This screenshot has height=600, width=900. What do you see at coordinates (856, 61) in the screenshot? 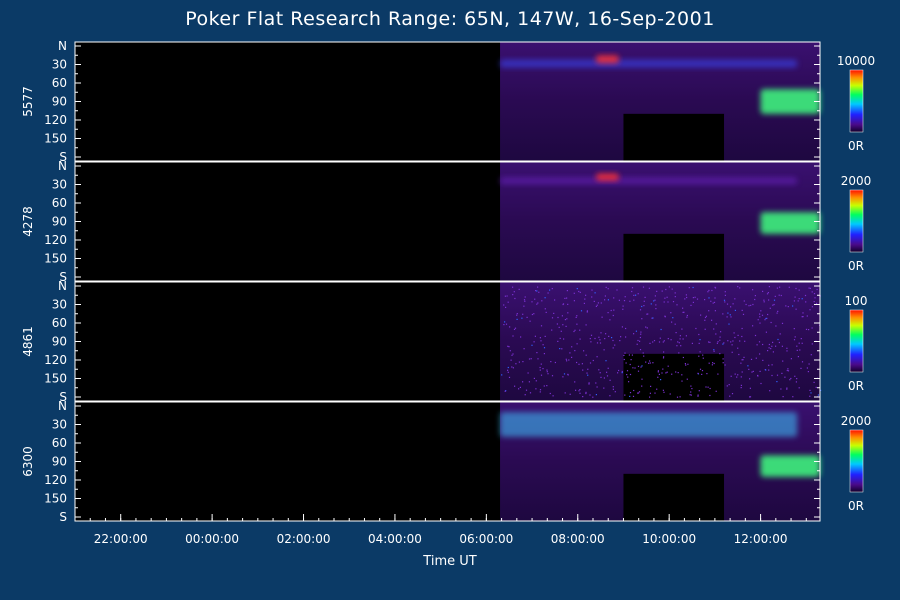
I see `colorbar-max-label: 10000` at bounding box center [856, 61].